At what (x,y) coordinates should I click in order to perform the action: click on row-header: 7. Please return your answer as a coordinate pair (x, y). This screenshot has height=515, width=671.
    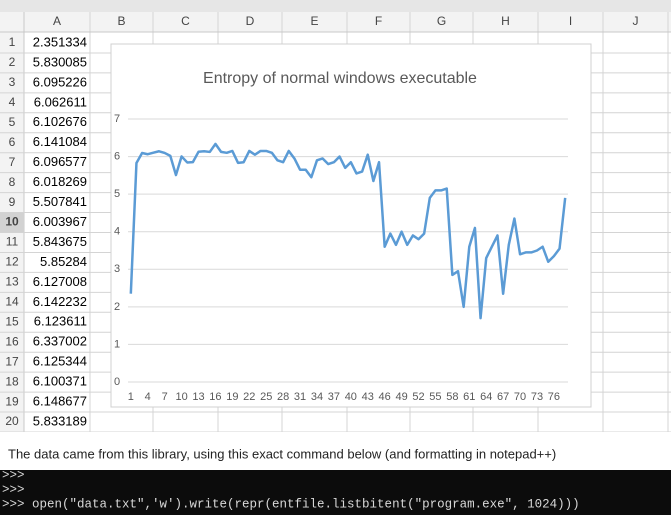
    Looking at the image, I should click on (12, 162).